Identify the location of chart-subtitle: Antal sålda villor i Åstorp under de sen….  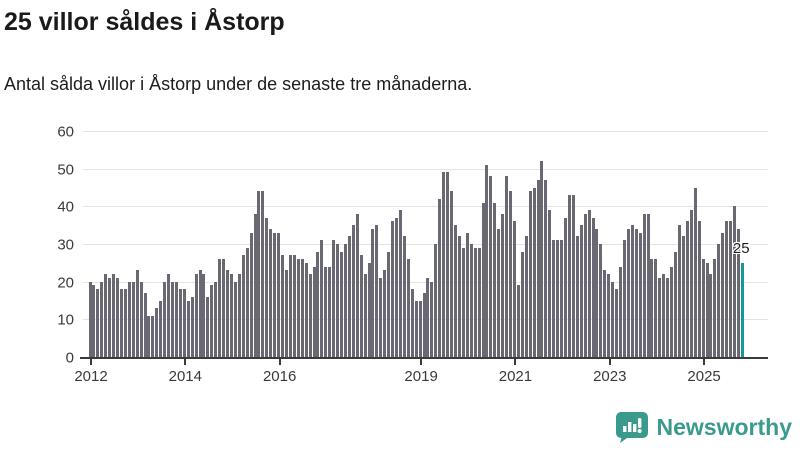
(238, 84).